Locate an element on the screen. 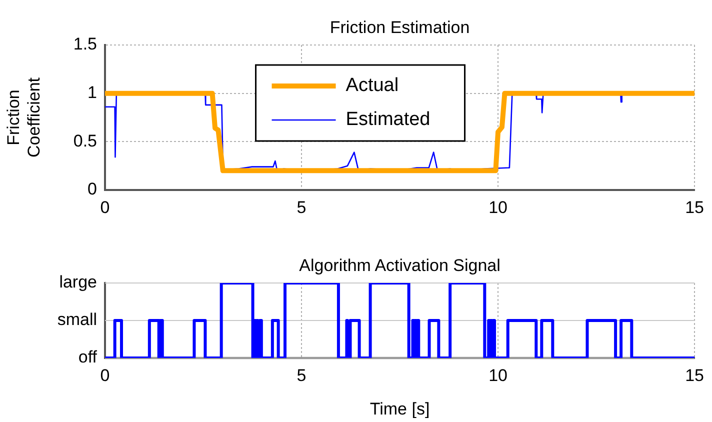  y-axis-title: Friction Coefficient is located at coordinates (24, 117).